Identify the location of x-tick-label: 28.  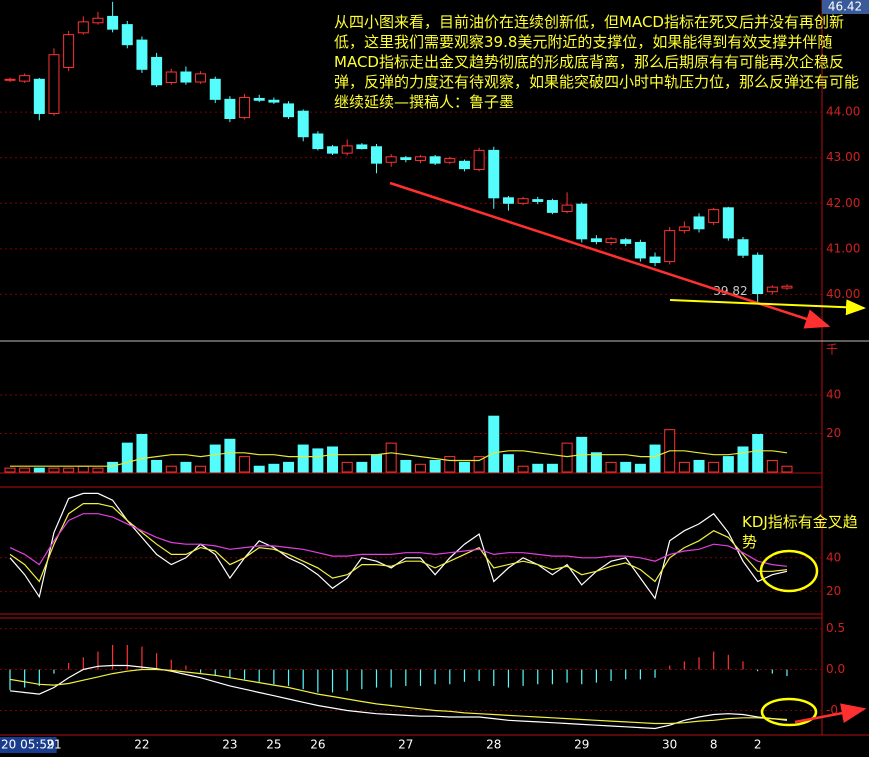
(493, 745).